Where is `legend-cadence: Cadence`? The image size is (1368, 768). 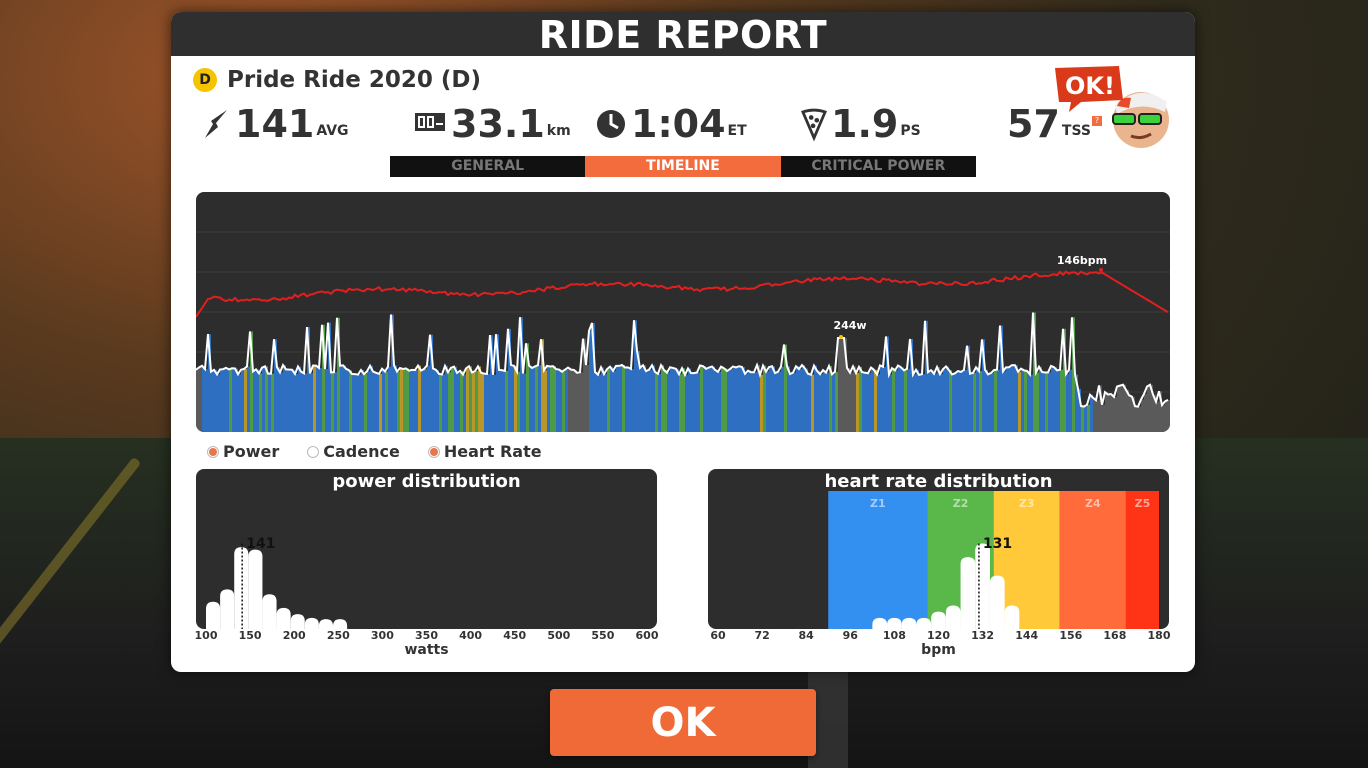 legend-cadence: Cadence is located at coordinates (353, 451).